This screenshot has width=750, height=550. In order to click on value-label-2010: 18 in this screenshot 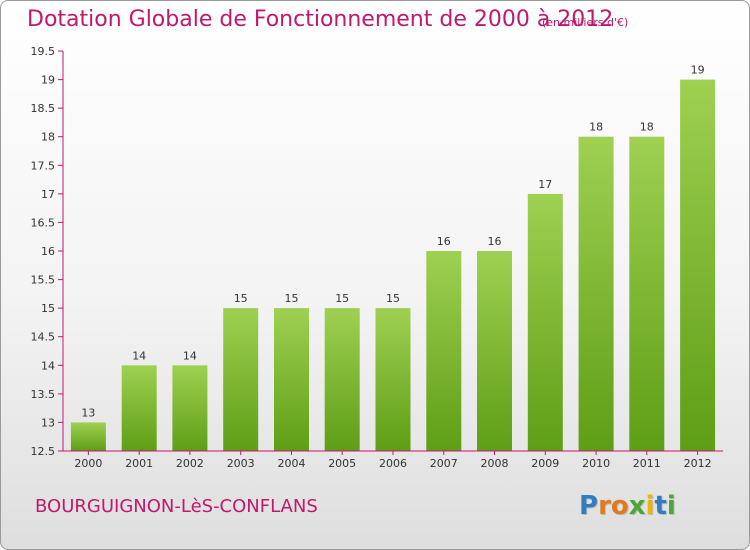, I will do `click(596, 127)`.